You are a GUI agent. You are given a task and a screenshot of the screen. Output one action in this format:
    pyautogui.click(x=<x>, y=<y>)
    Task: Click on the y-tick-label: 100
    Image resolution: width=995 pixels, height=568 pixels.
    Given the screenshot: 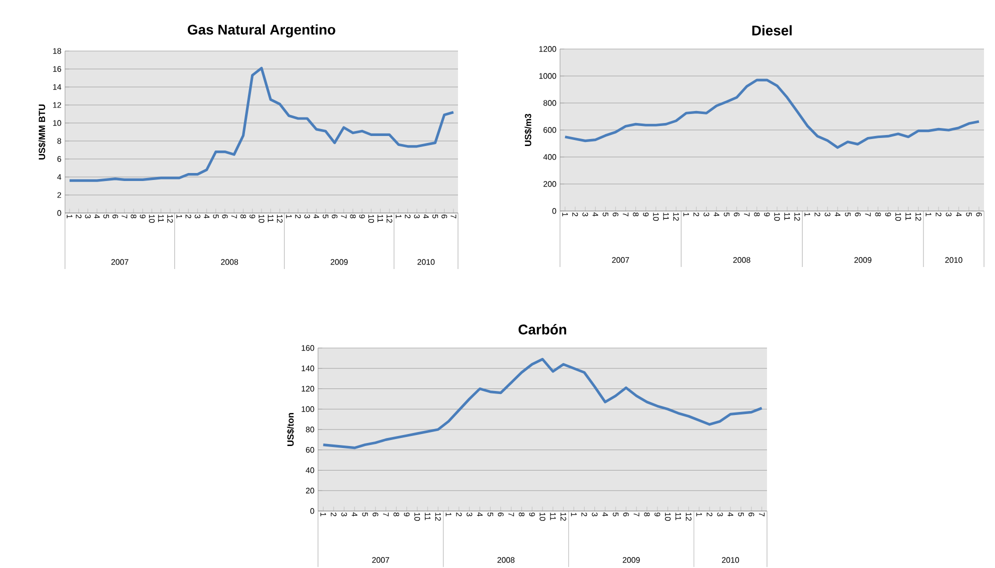 What is the action you would take?
    pyautogui.click(x=308, y=409)
    